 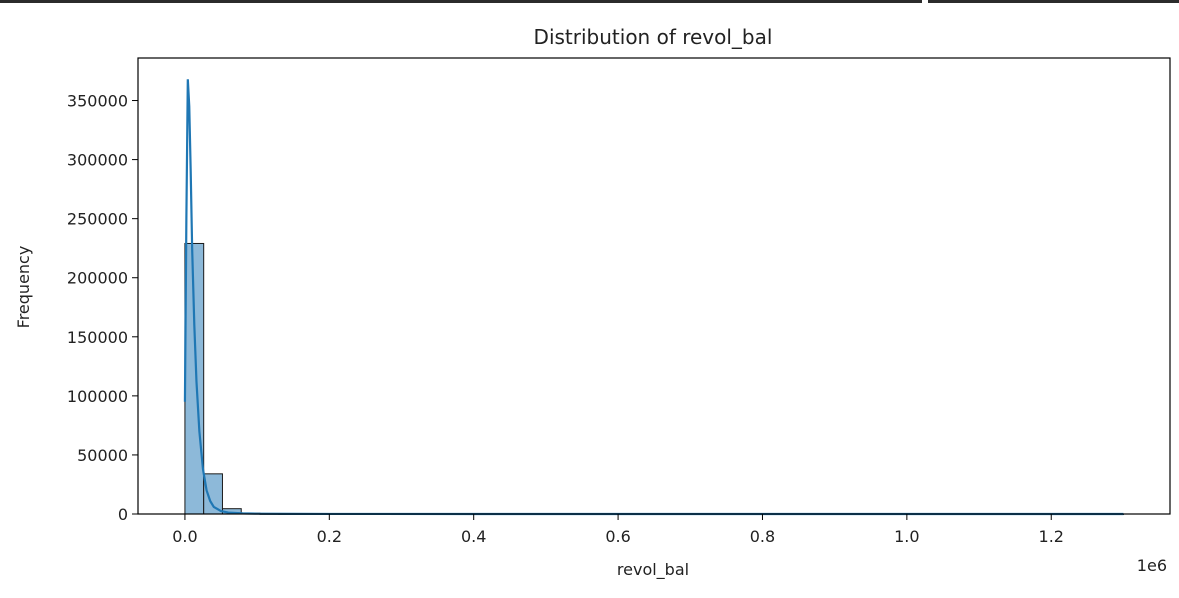 I want to click on y-tick-label: 200000, so click(x=97, y=278).